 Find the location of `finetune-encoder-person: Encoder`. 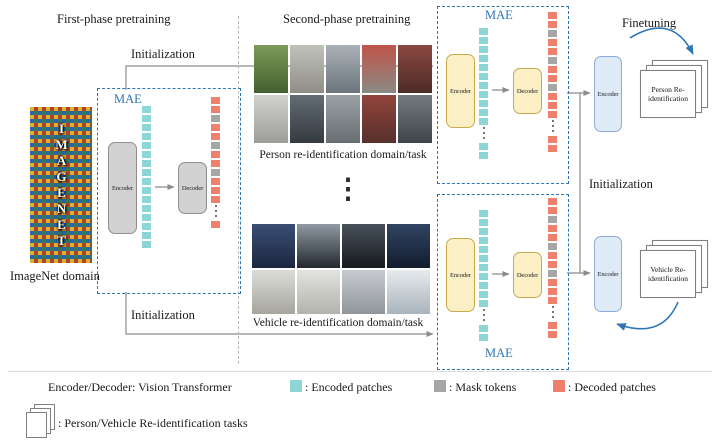

finetune-encoder-person: Encoder is located at coordinates (608, 94).